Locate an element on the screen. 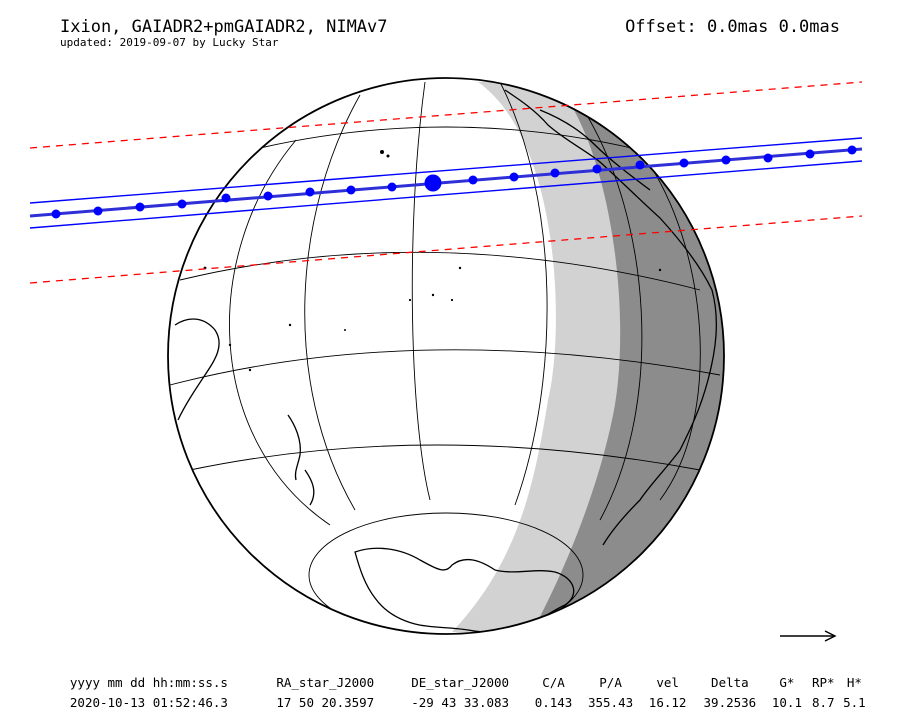 The width and height of the screenshot is (900, 720). col-h-header: H* is located at coordinates (854, 682).